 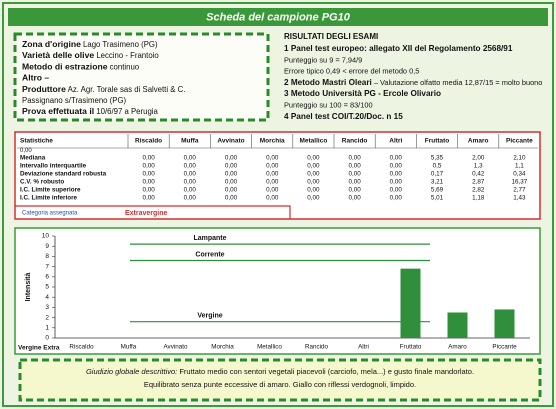 I want to click on results-title: RISULTATI DEGLI ESAMI, so click(x=331, y=36).